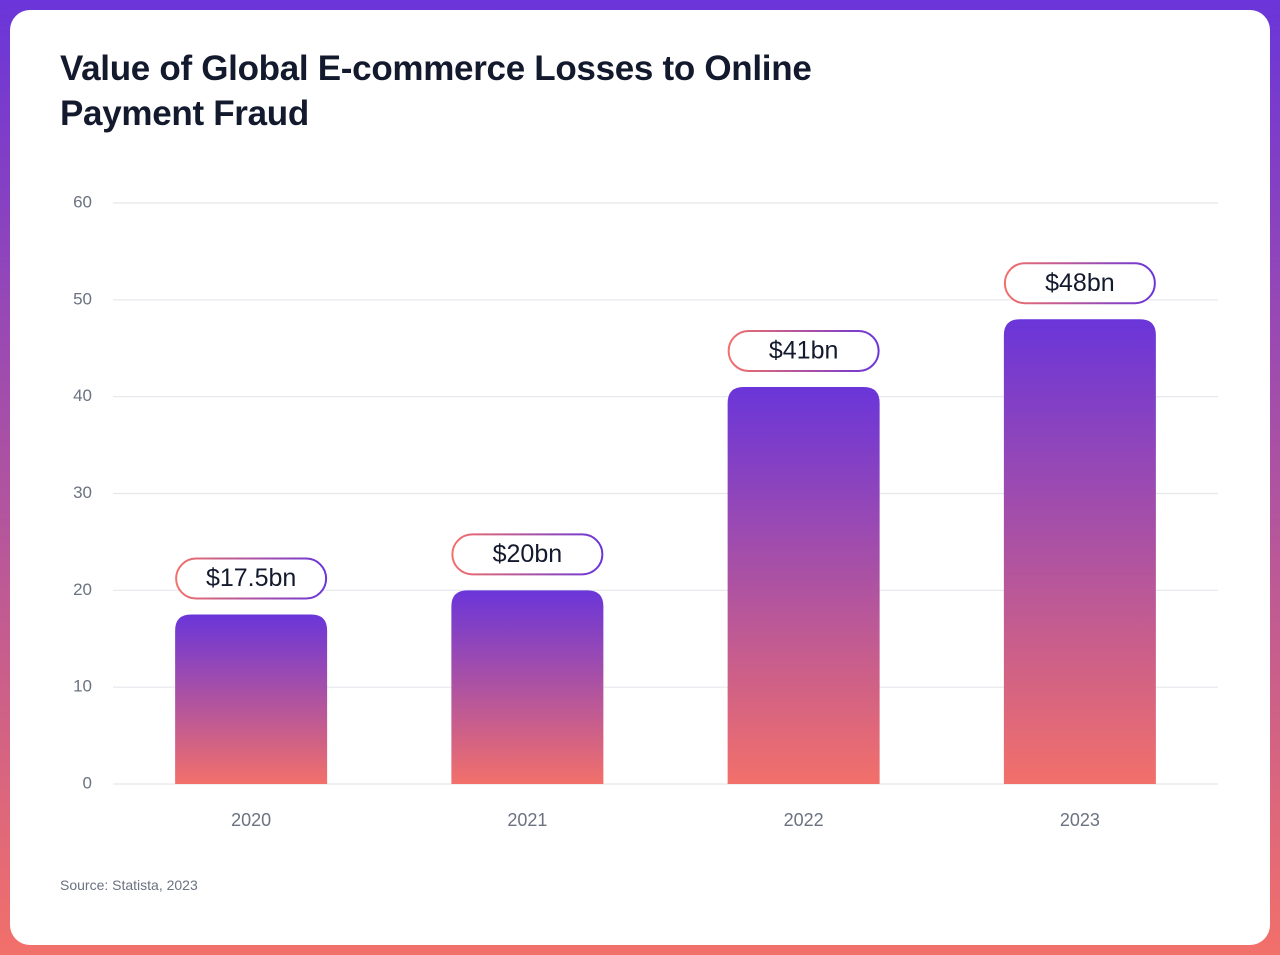 The image size is (1280, 955). I want to click on y-tick-label: 60, so click(82, 201).